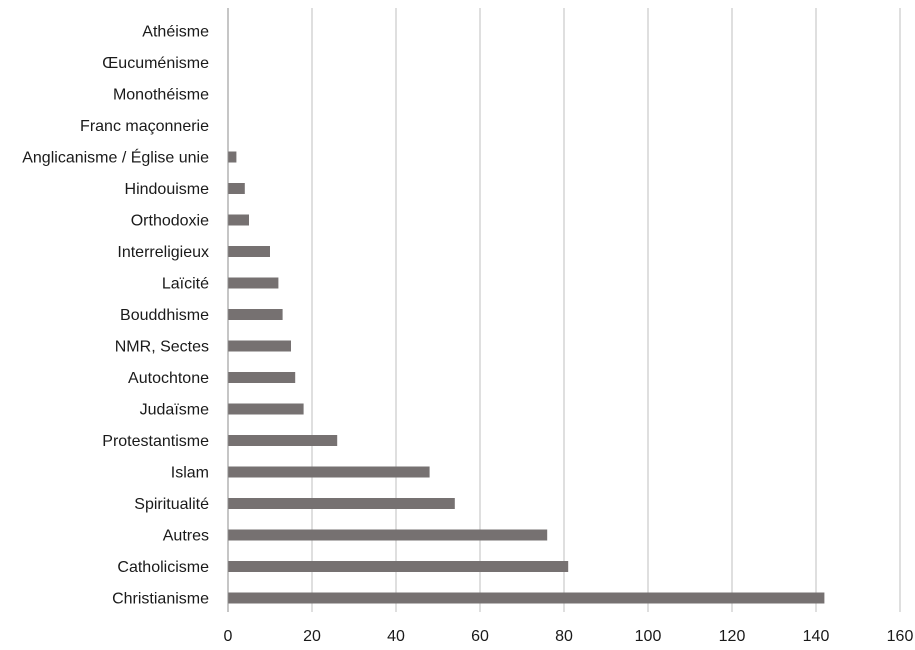  What do you see at coordinates (816, 636) in the screenshot?
I see `x-tick-label: 140` at bounding box center [816, 636].